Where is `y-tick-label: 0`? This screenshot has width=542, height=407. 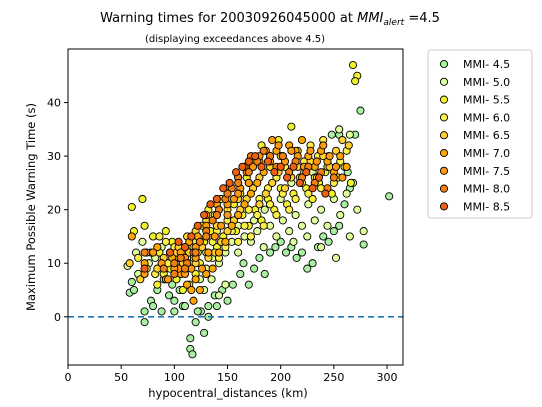 y-tick-label: 0 is located at coordinates (57, 317).